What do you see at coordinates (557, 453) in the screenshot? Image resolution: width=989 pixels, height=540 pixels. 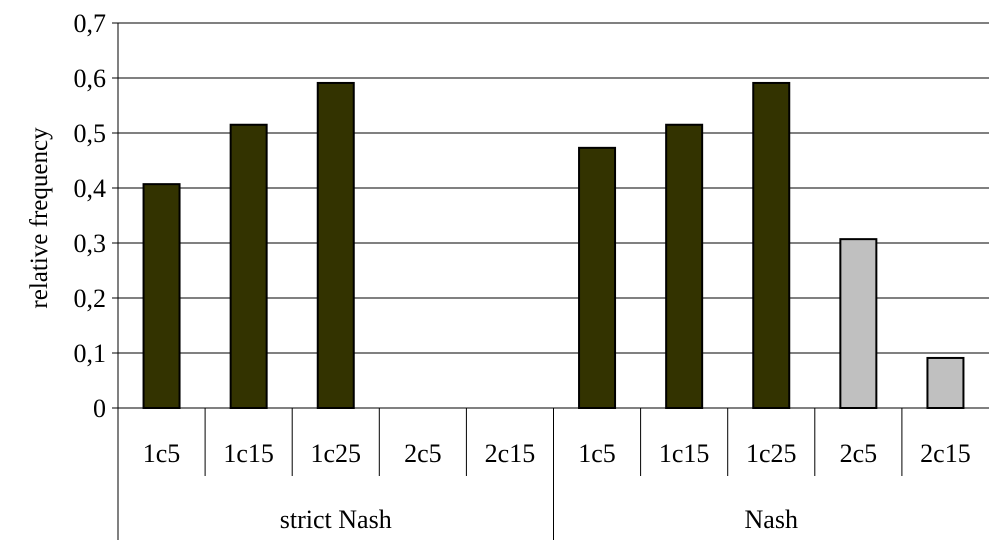 I see `x-category-labels: 1c5 1c15 1c25 2c5 2c15 1c5 1c15 1c25 2c5 2c15` at bounding box center [557, 453].